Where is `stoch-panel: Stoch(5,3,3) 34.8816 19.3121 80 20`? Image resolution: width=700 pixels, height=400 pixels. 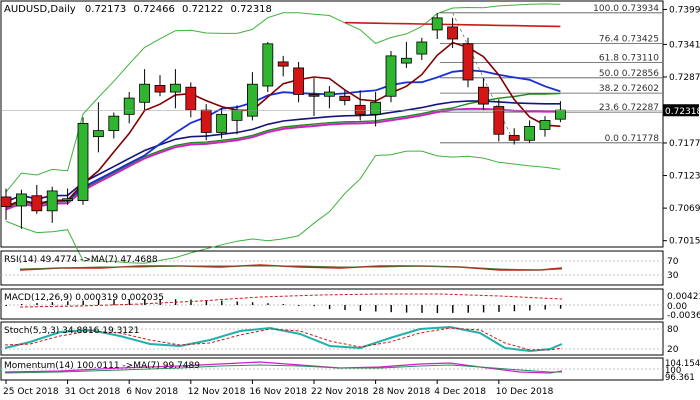 stoch-panel: Stoch(5,3,3) 34.8816 19.3121 80 20 is located at coordinates (339, 338).